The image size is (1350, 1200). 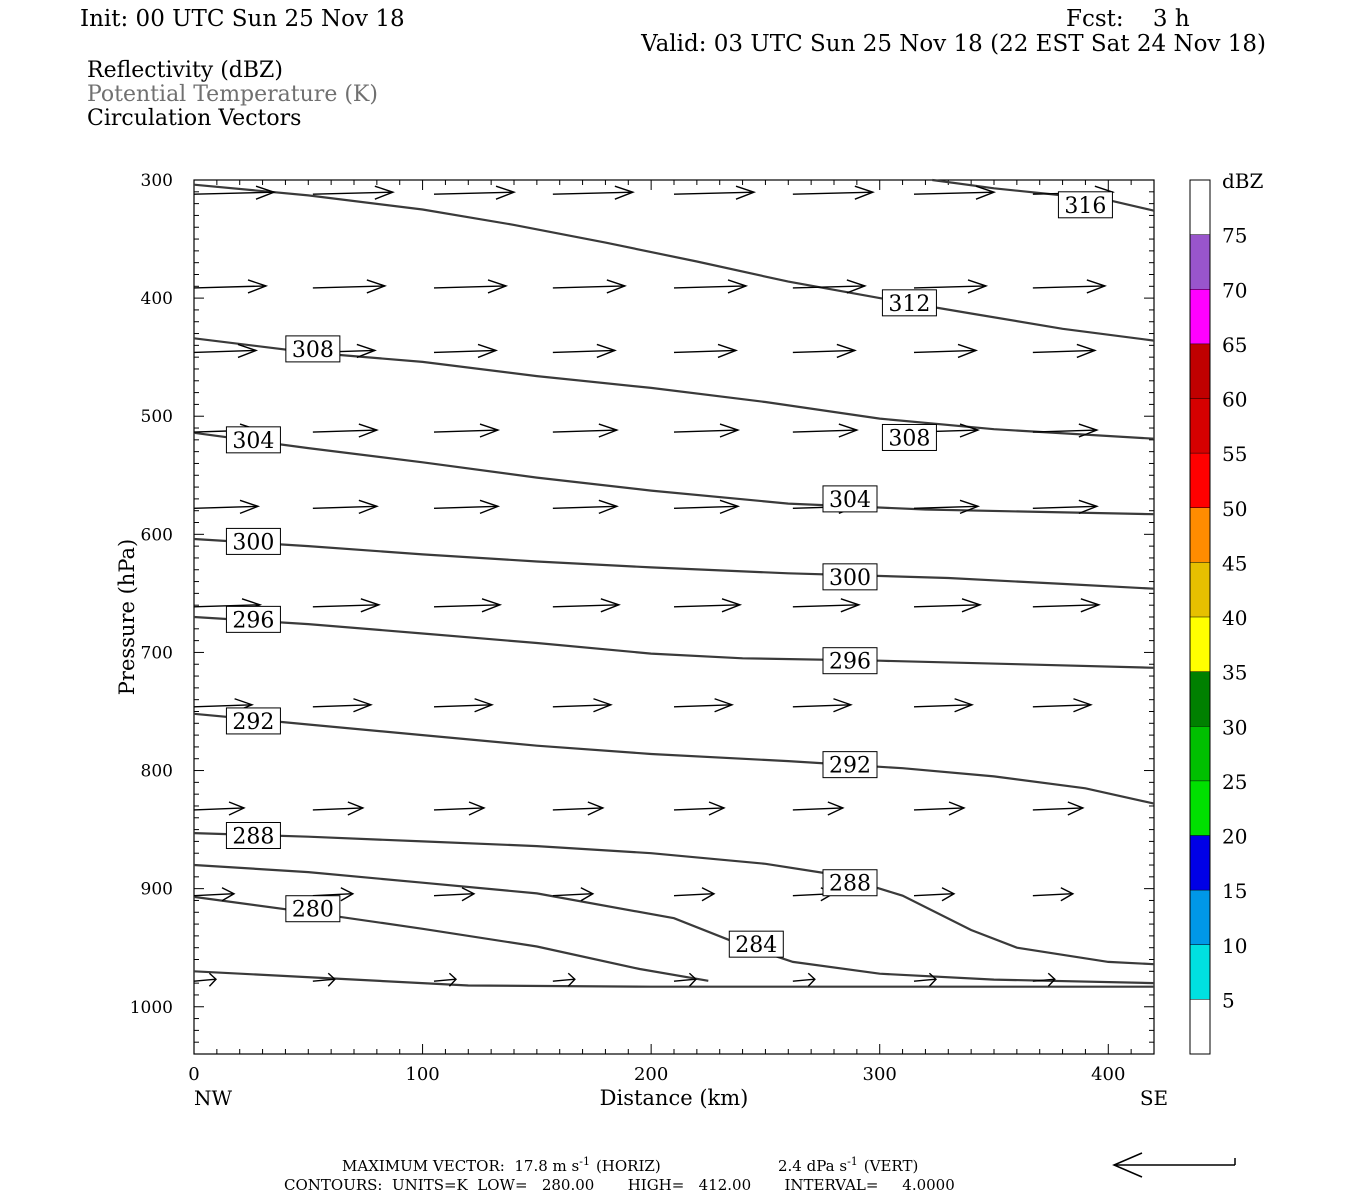 I want to click on contour-label-296: 296, so click(x=850, y=661).